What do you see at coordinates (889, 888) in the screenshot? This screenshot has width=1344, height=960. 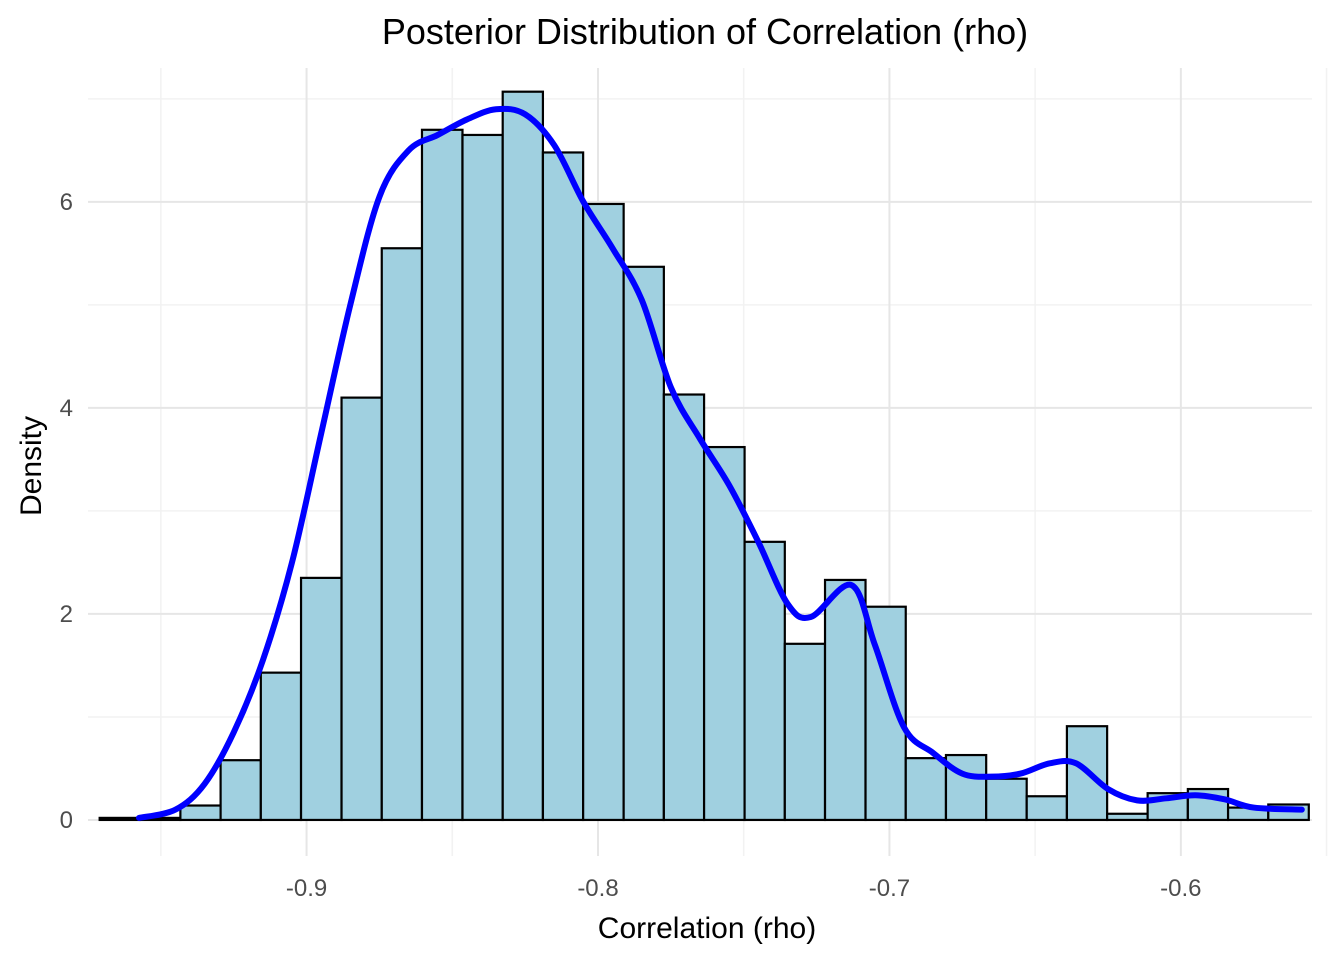 I see `x-tick-label: -0.7` at bounding box center [889, 888].